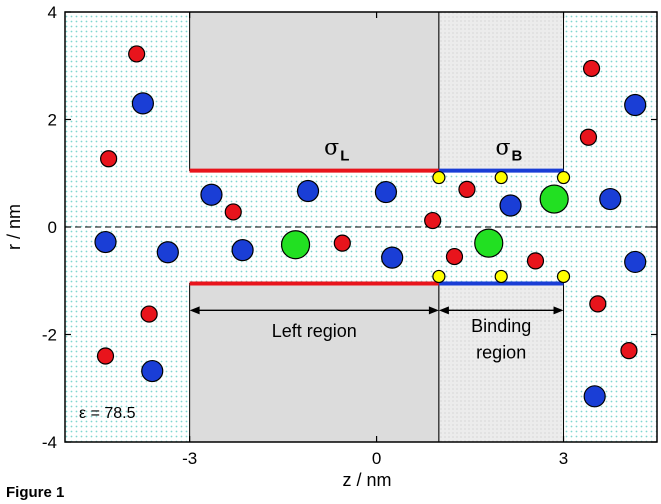  What do you see at coordinates (501, 92) in the screenshot?
I see `membrane-binding-upper` at bounding box center [501, 92].